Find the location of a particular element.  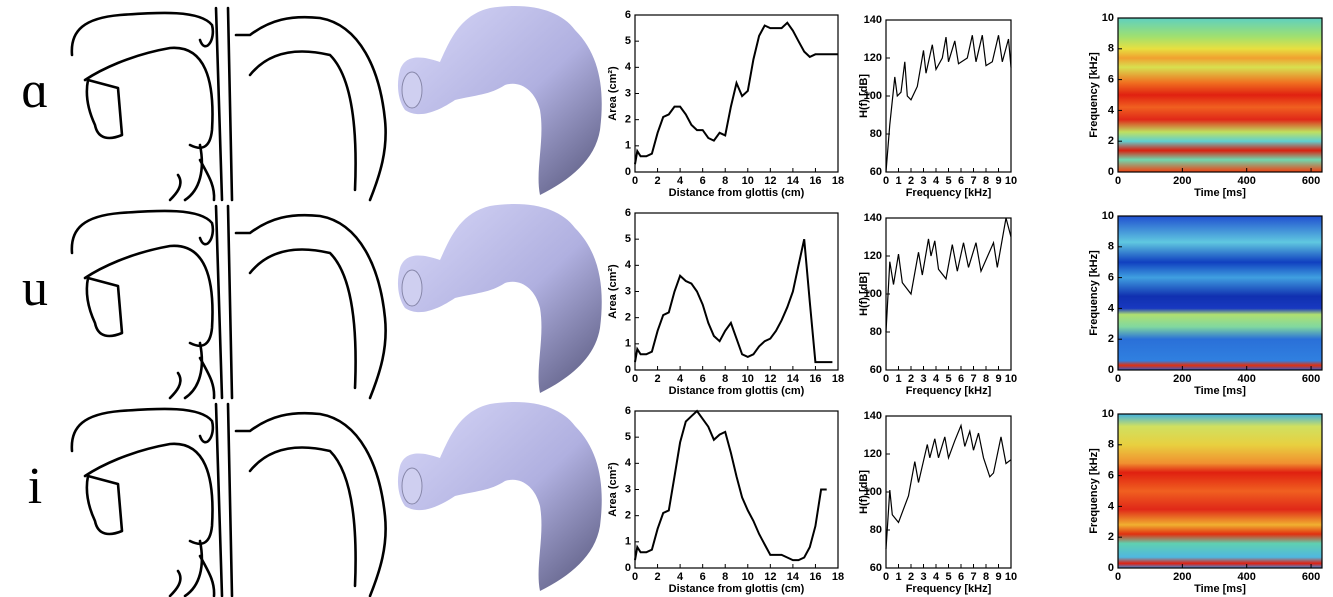

y-tick-label: 100 is located at coordinates (873, 96).